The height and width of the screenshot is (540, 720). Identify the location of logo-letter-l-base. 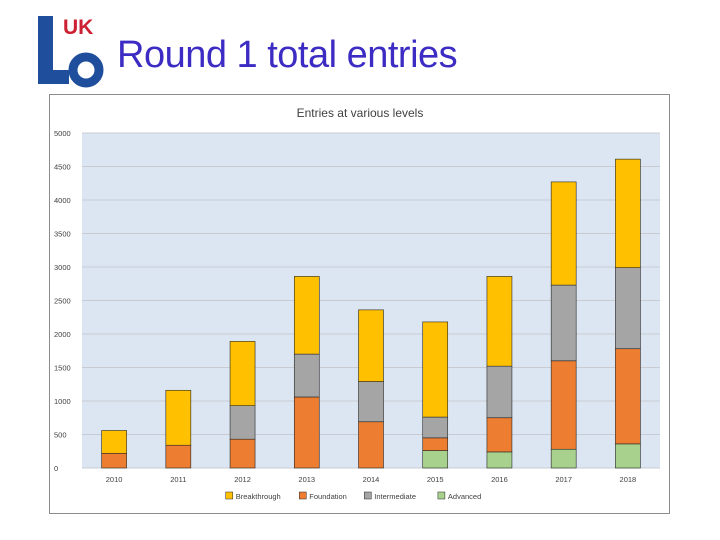
(53, 77).